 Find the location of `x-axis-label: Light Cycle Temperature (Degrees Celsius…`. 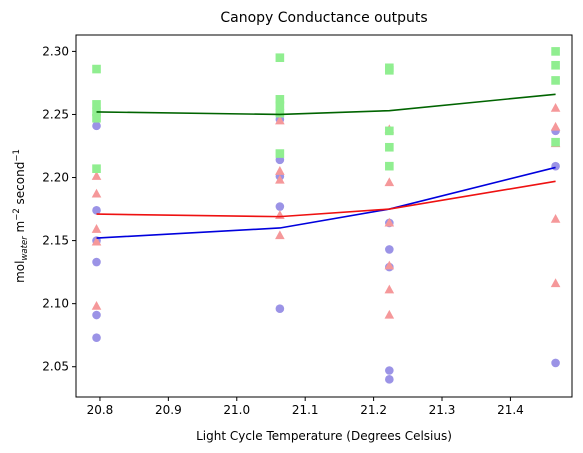

x-axis-label: Light Cycle Temperature (Degrees Celsius… is located at coordinates (324, 436).